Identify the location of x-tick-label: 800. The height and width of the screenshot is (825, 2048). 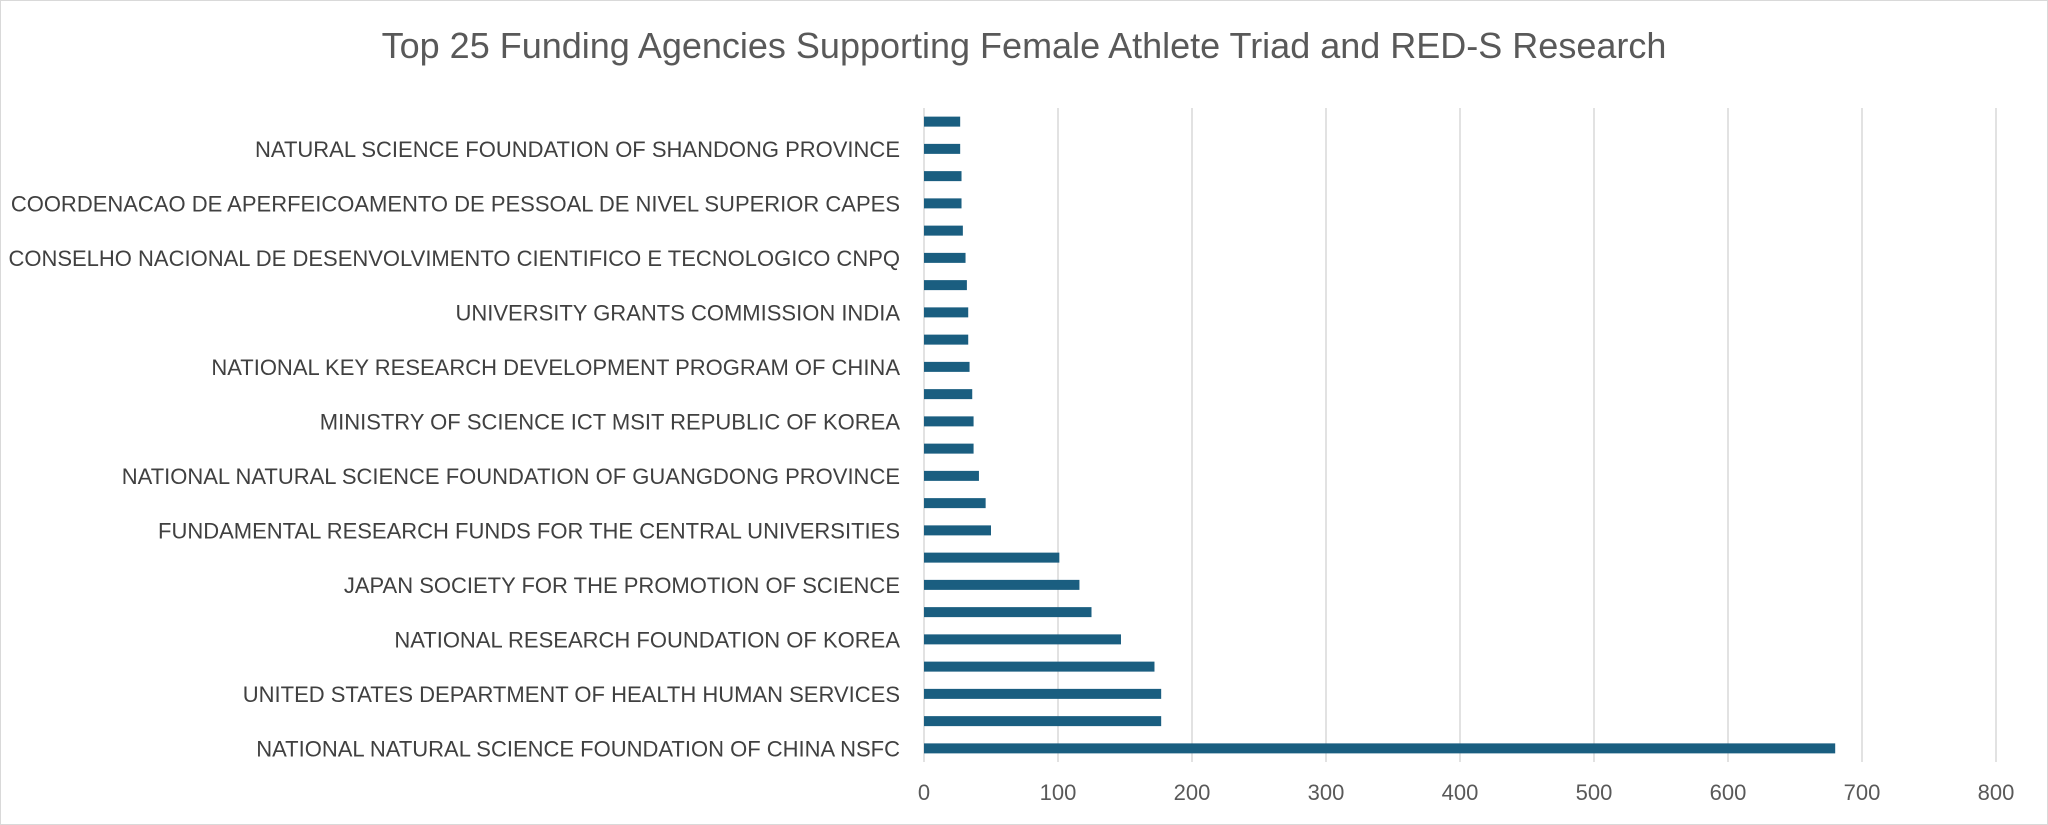
(1996, 792).